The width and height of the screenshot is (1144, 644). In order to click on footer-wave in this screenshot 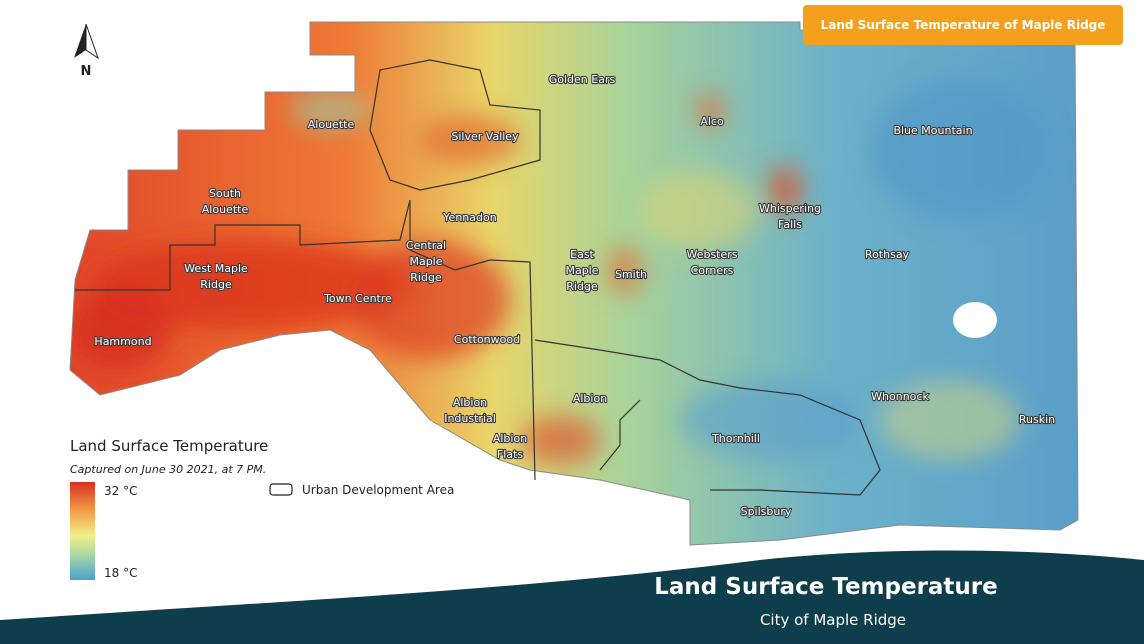, I will do `click(572, 597)`.